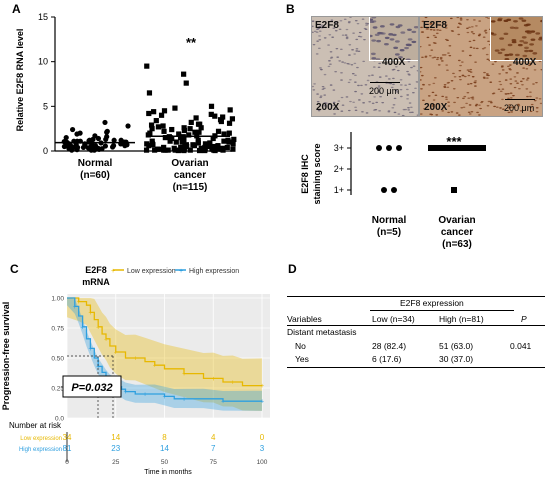  Describe the element at coordinates (436, 107) in the screenshot. I see `ihc-mag-low: 200X` at that location.